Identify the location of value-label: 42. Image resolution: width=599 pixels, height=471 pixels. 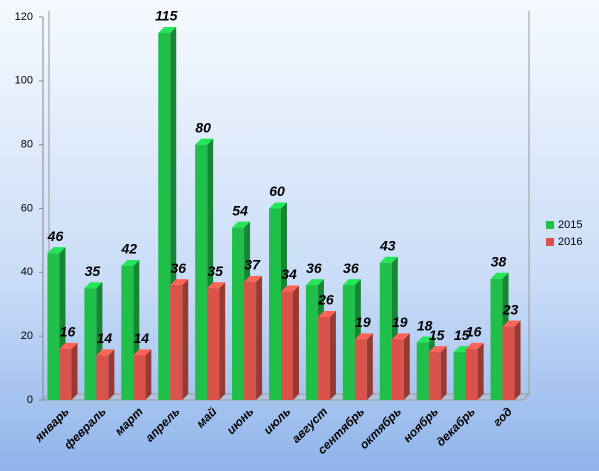
(129, 249).